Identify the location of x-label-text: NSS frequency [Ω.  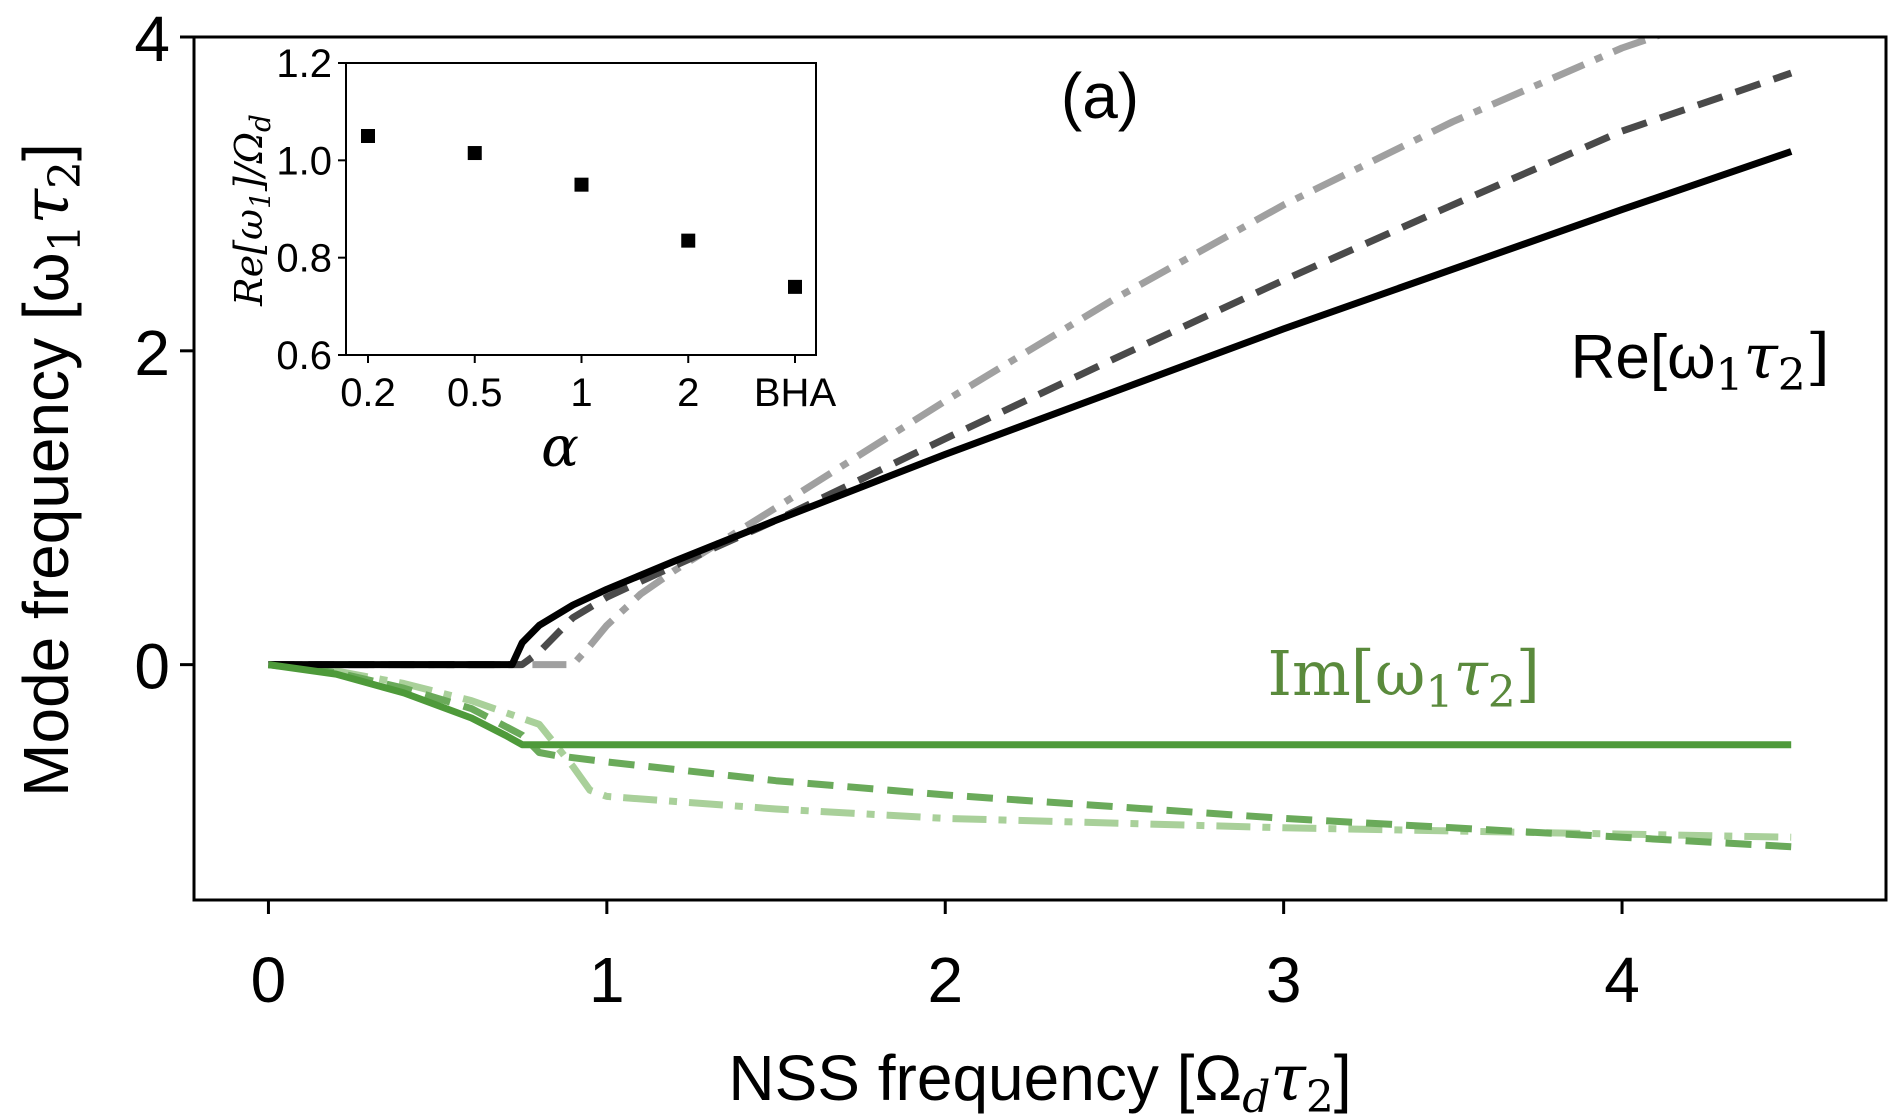
(985, 1078).